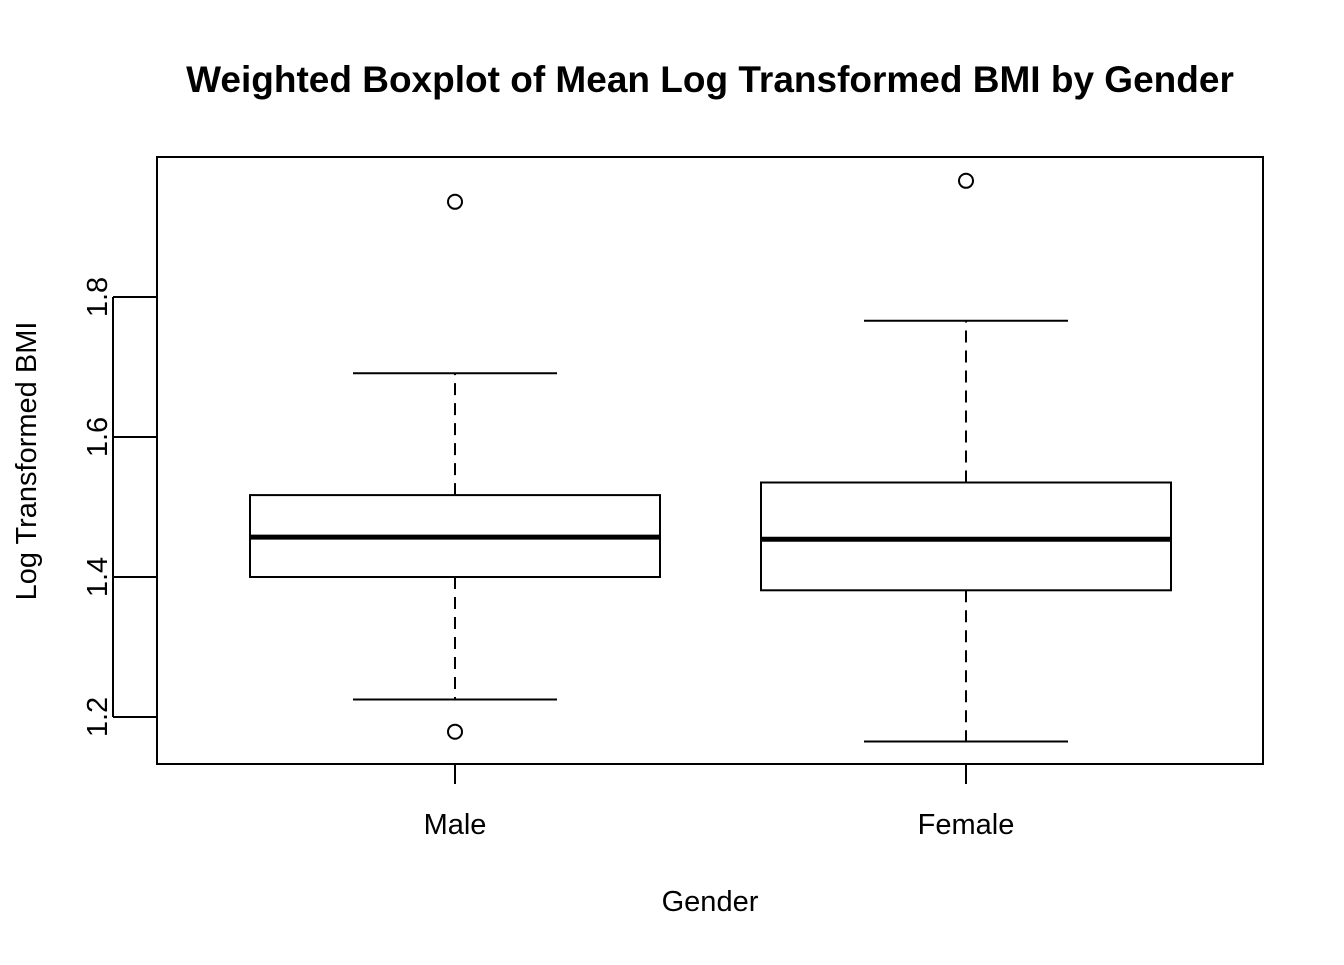  What do you see at coordinates (455, 825) in the screenshot?
I see `x-tick-label: Male` at bounding box center [455, 825].